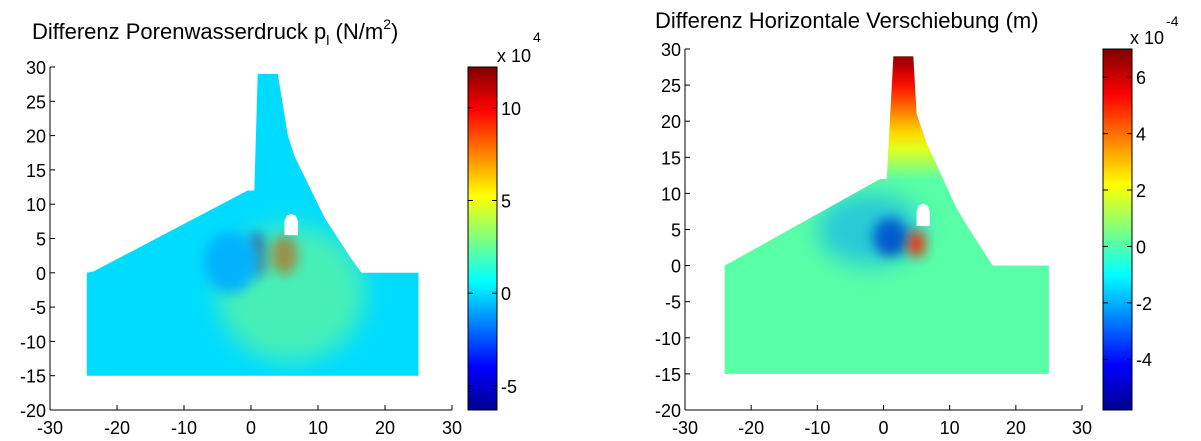  I want to click on colorbar-tick-label: 6, so click(1141, 78).